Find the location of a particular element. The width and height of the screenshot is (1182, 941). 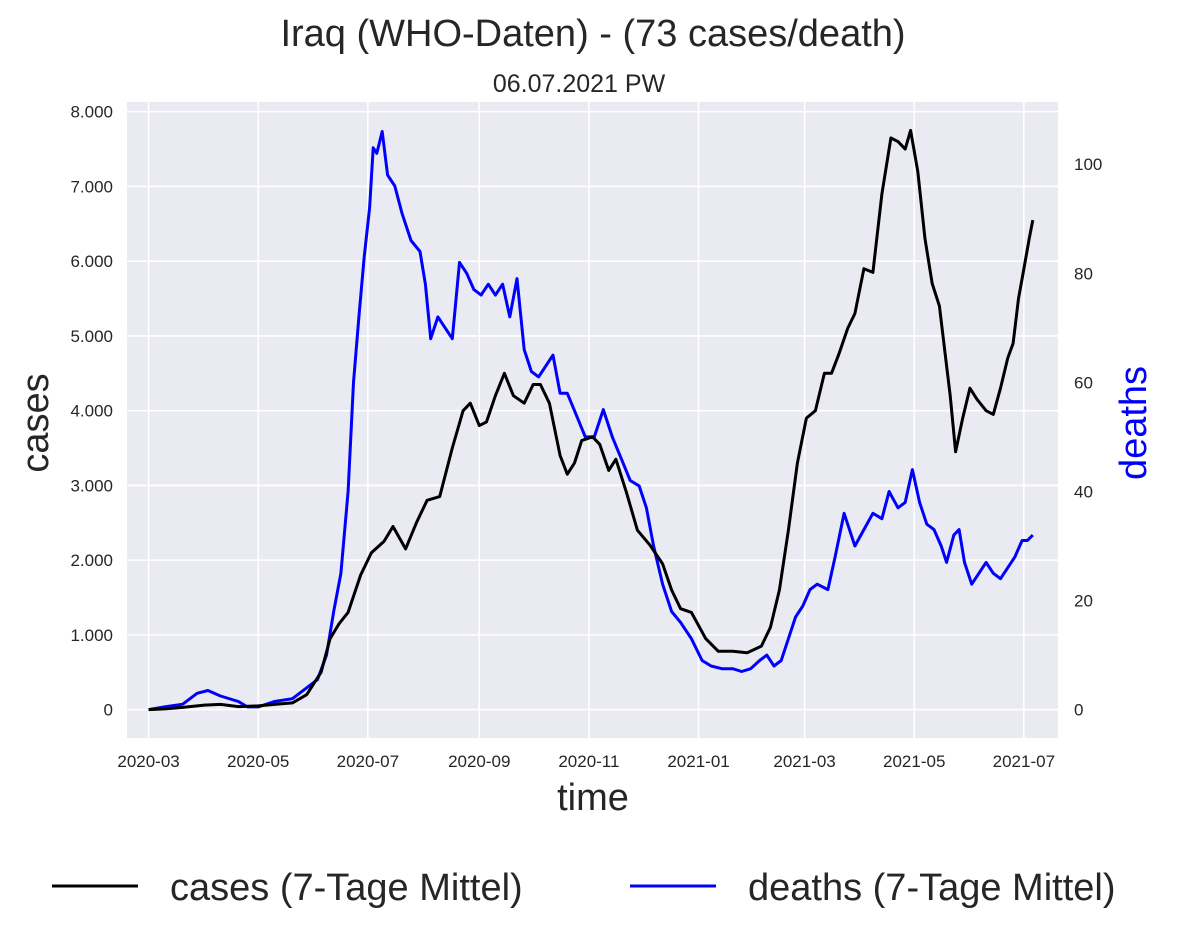

legend-label-cases: cases (7-Tage Mittel) is located at coordinates (346, 888).